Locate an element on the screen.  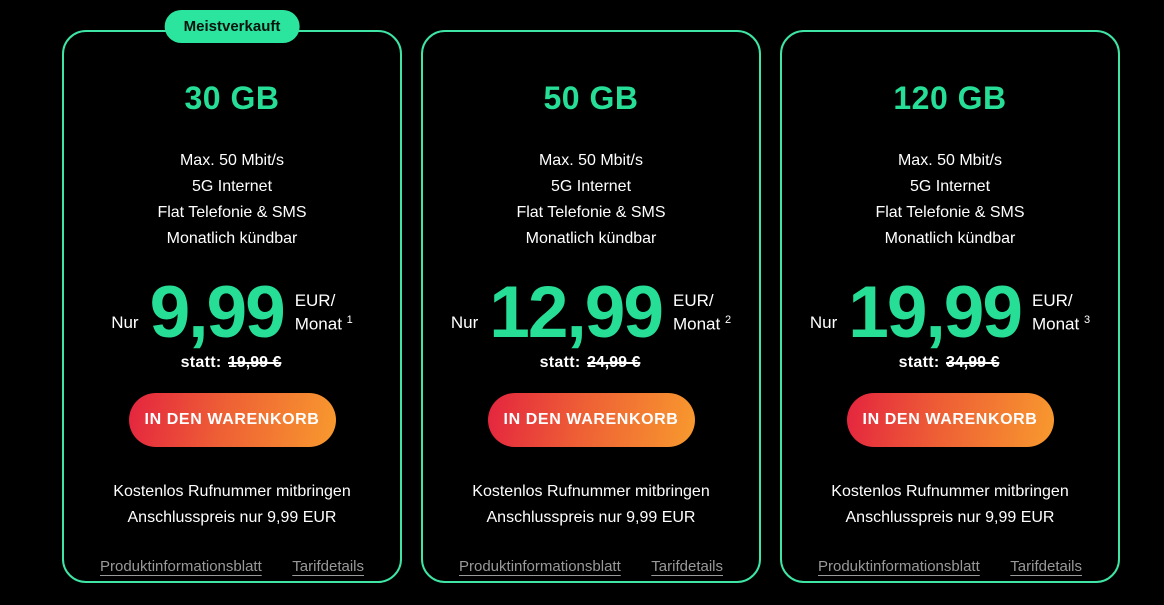
old-price-row: statt: 19,99 € is located at coordinates (232, 363).